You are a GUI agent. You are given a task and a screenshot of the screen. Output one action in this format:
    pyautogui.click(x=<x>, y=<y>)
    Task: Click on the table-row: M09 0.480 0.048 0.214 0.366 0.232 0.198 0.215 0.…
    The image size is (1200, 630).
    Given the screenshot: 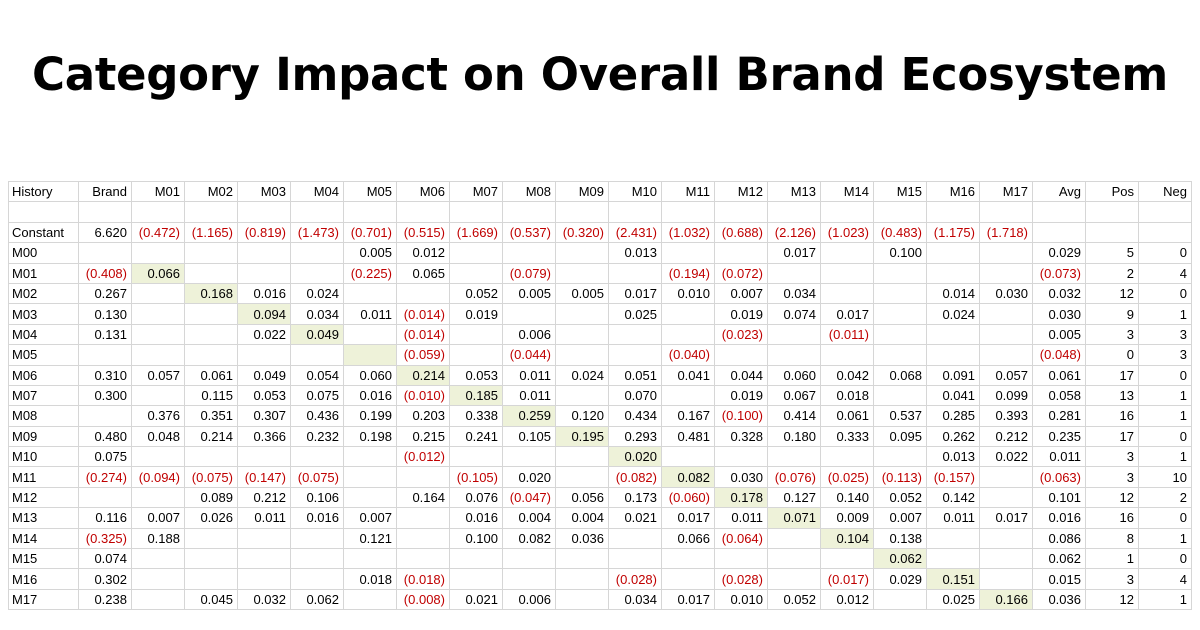 What is the action you would take?
    pyautogui.click(x=600, y=436)
    